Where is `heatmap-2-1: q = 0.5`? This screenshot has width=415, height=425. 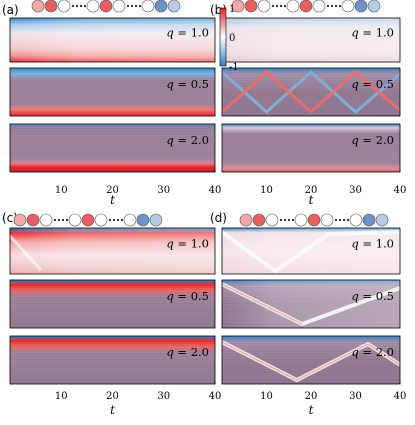
heatmap-2-1: q = 0.5 is located at coordinates (112, 304).